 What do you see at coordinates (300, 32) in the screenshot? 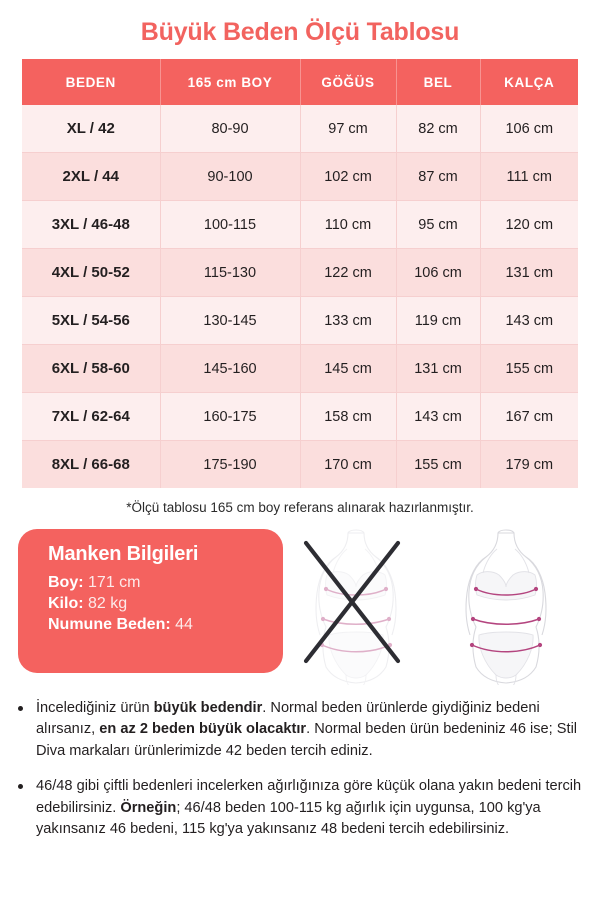
I see `page-title: Büyük Beden Ölçü Tablosu` at bounding box center [300, 32].